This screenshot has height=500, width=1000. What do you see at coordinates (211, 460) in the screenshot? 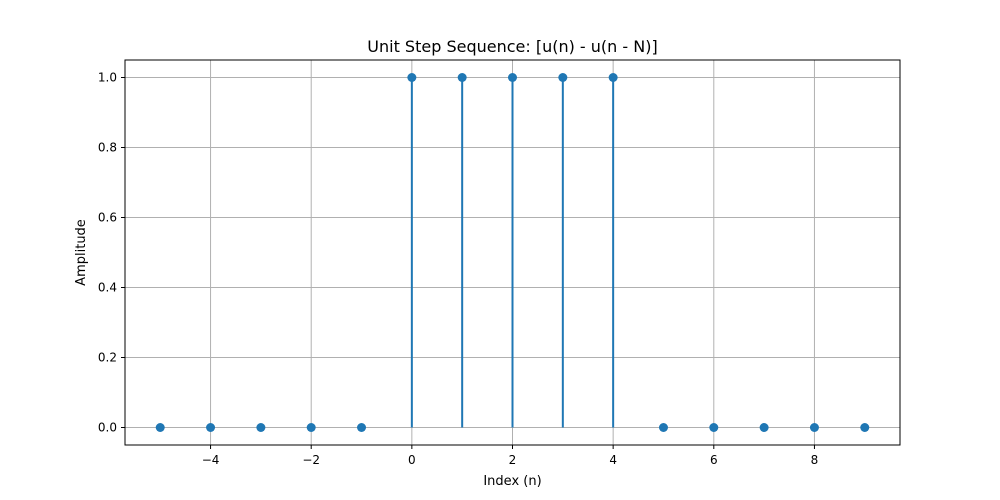
I see `x-tick-label: −4` at bounding box center [211, 460].